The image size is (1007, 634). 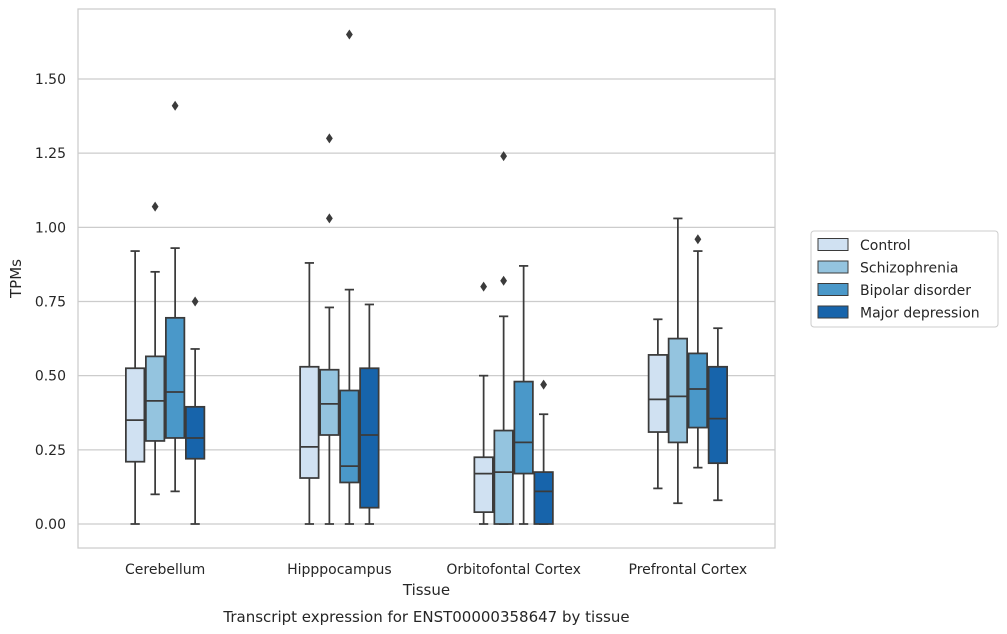 I want to click on y-tick-label: 0.50, so click(x=50, y=377).